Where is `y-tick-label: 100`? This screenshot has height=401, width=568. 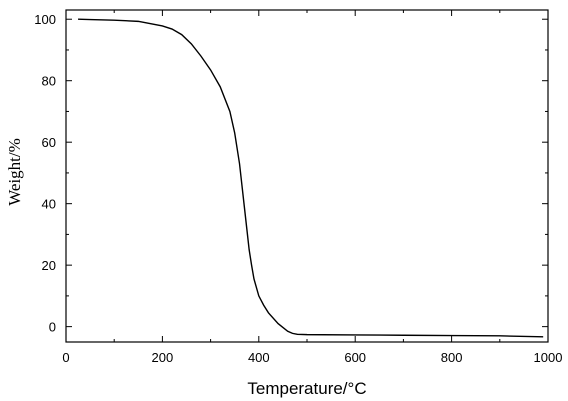
y-tick-label: 100 is located at coordinates (45, 19).